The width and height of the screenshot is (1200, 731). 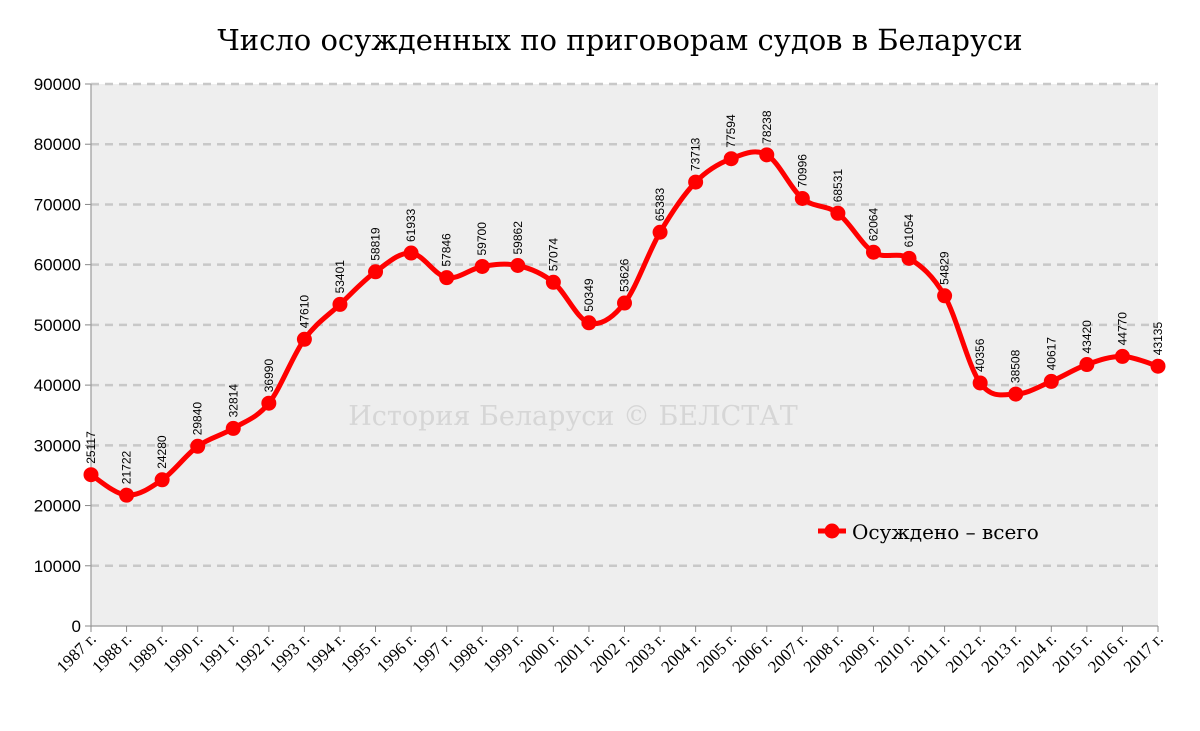 I want to click on data-label: 65383, so click(x=660, y=205).